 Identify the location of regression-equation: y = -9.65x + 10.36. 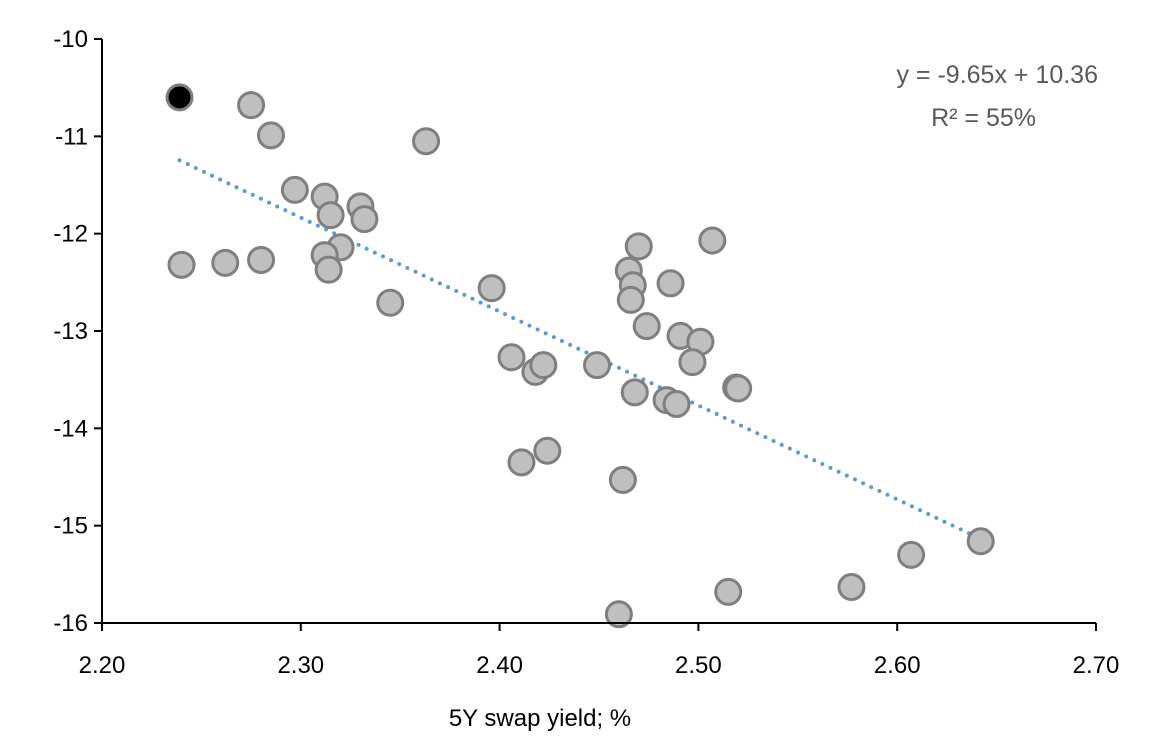
(997, 75).